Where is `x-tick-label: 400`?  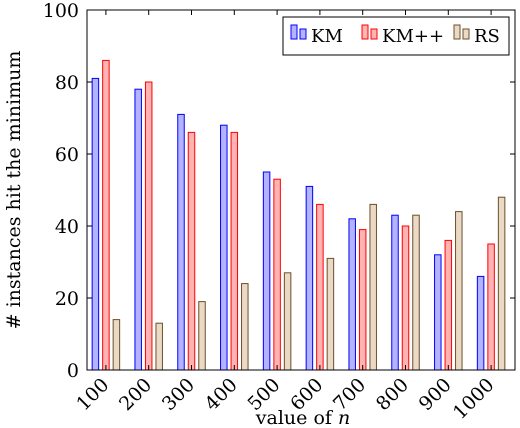 x-tick-label: 400 is located at coordinates (221, 394).